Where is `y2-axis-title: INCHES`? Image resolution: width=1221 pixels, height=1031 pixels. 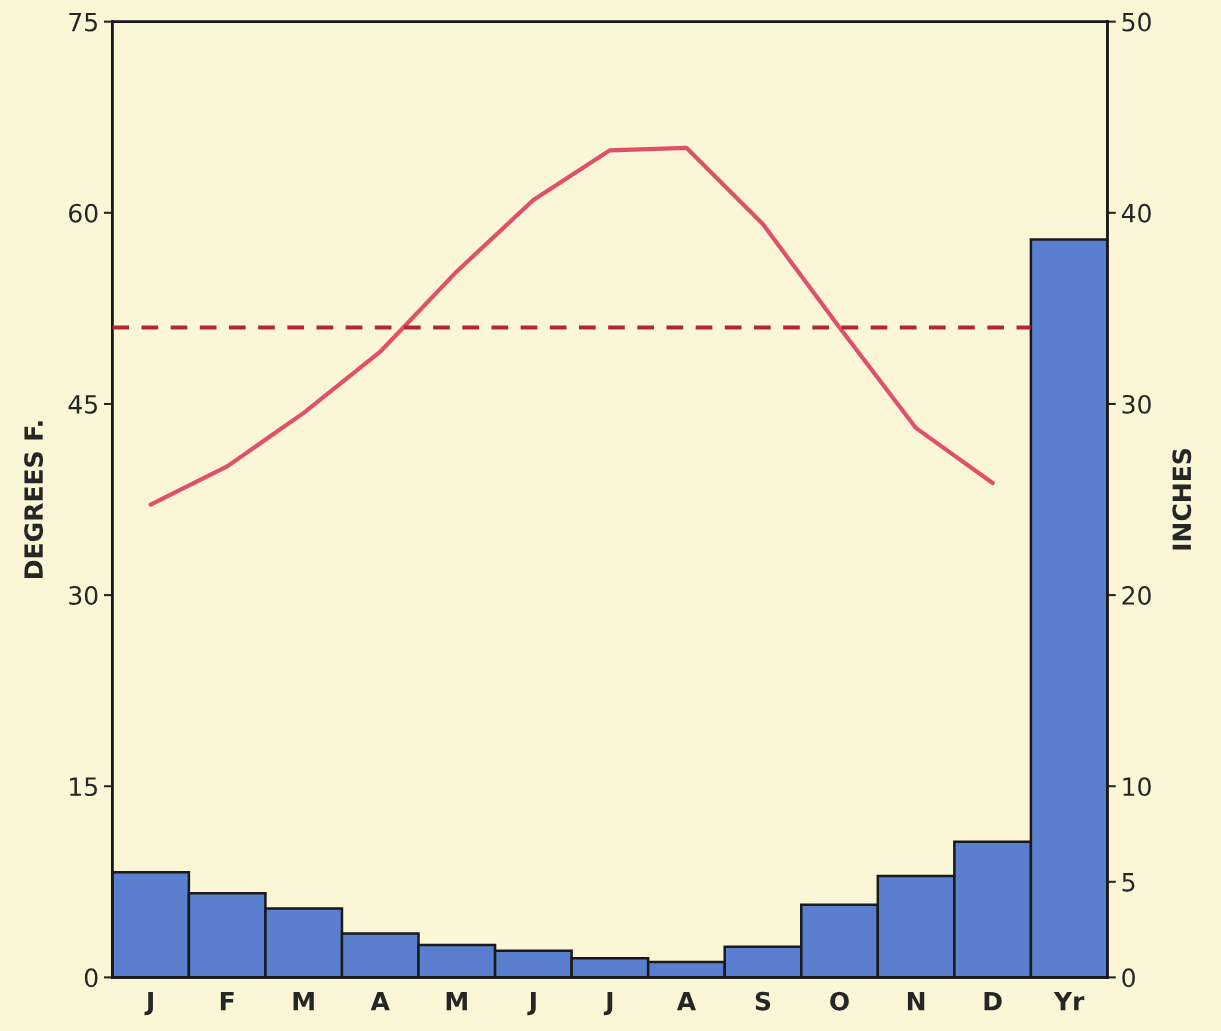
y2-axis-title: INCHES is located at coordinates (1182, 499).